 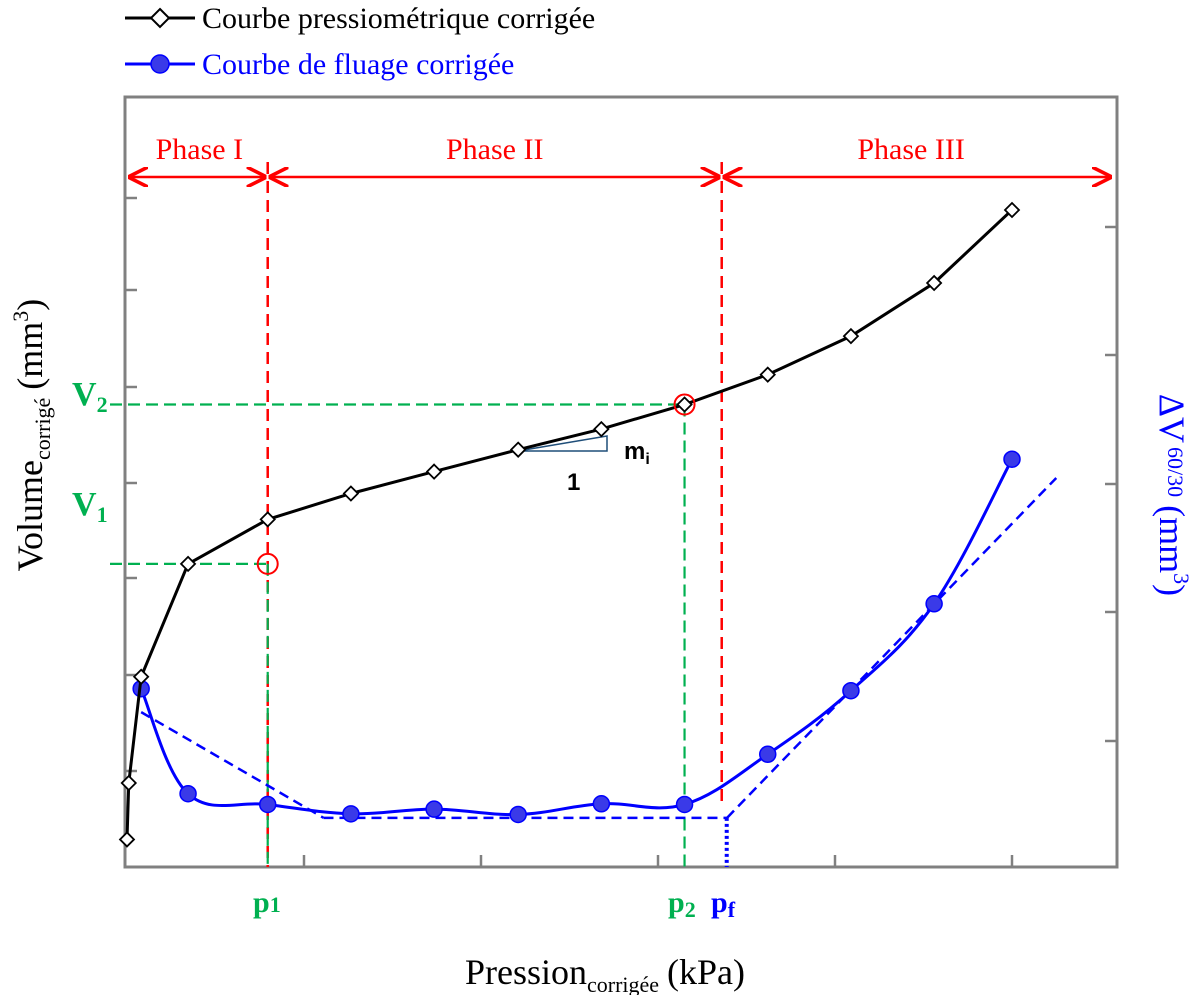 What do you see at coordinates (398, 18) in the screenshot?
I see `legend-label-pressiometric: Courbe pressiométrique corrigée` at bounding box center [398, 18].